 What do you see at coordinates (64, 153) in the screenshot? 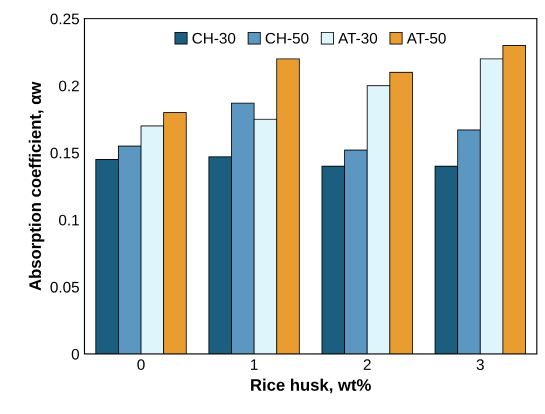
I see `y-tick-label: 0.15` at bounding box center [64, 153].